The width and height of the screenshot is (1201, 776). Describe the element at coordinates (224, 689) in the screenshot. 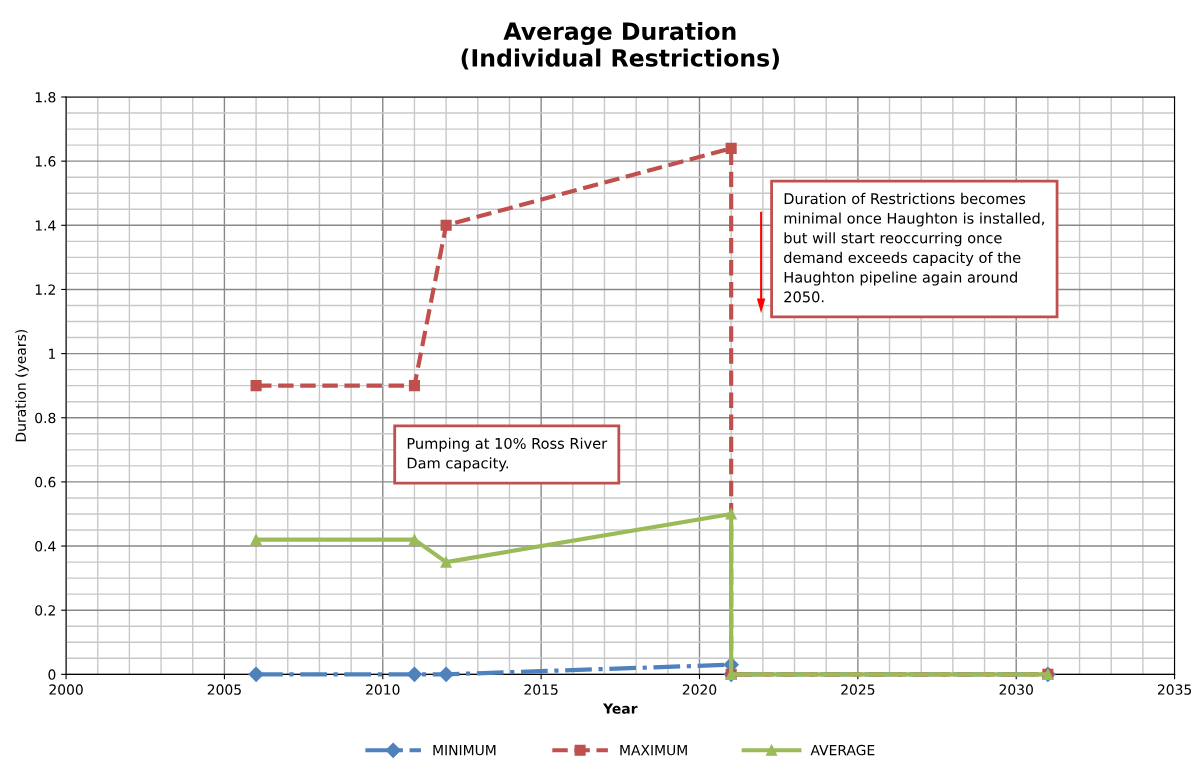

I see `x-tick-label: 2005` at that location.